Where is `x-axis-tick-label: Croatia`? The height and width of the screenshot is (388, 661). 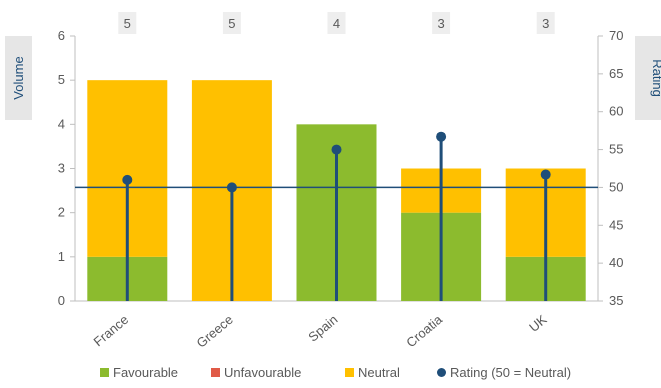 x-axis-tick-label: Croatia is located at coordinates (424, 330).